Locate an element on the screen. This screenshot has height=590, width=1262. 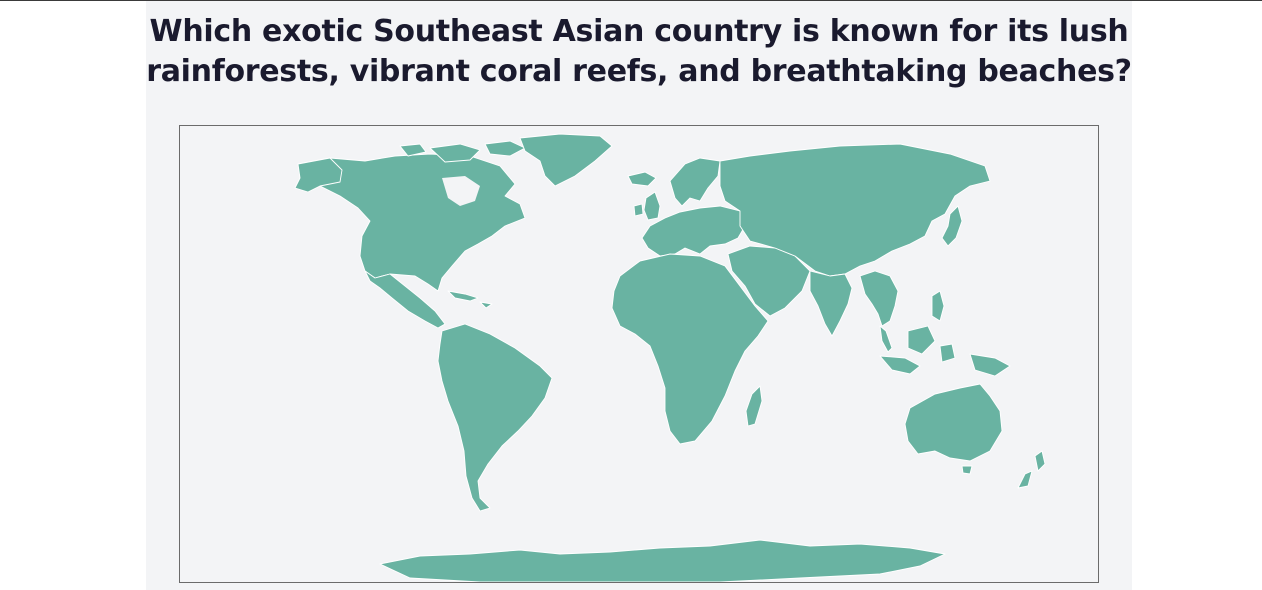
region-india is located at coordinates (831, 303).